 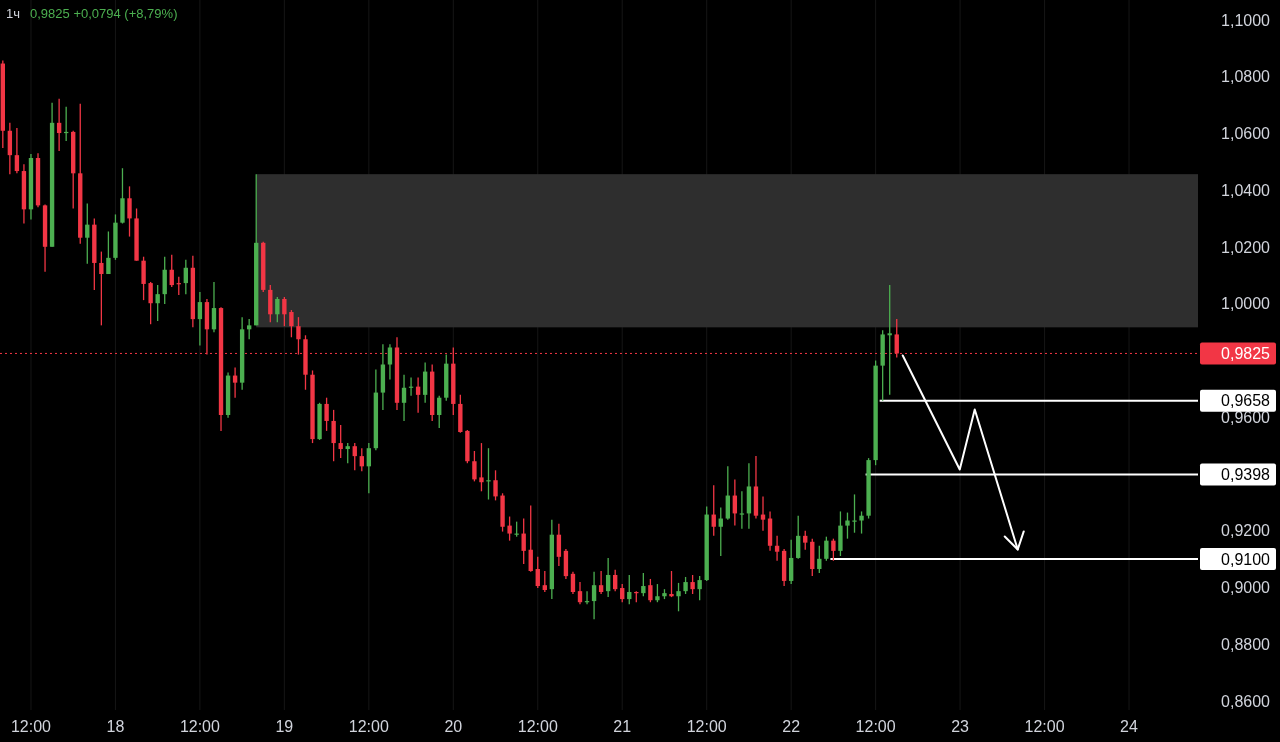 What do you see at coordinates (104, 13) in the screenshot?
I see `text: 0,9825 +0,0794 (+8,79%)` at bounding box center [104, 13].